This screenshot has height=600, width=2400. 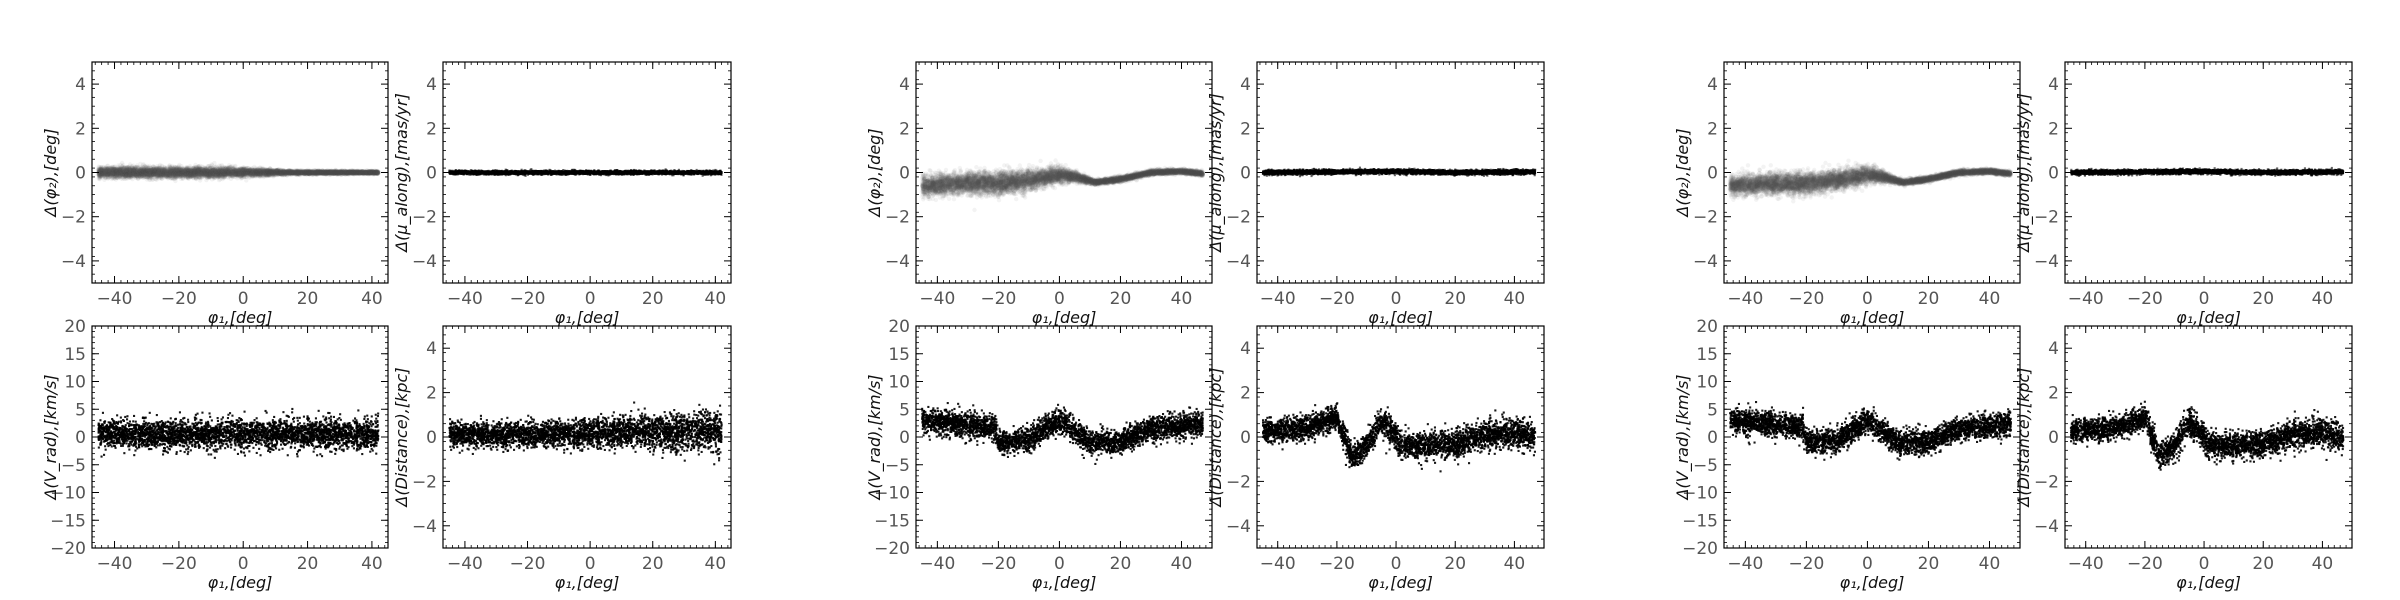 I want to click on y-axis-label: Δ(V_rad),[km/s], so click(x=51, y=437).